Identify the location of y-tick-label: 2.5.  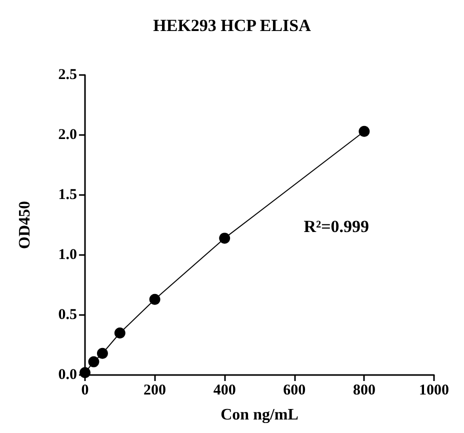
(67, 75).